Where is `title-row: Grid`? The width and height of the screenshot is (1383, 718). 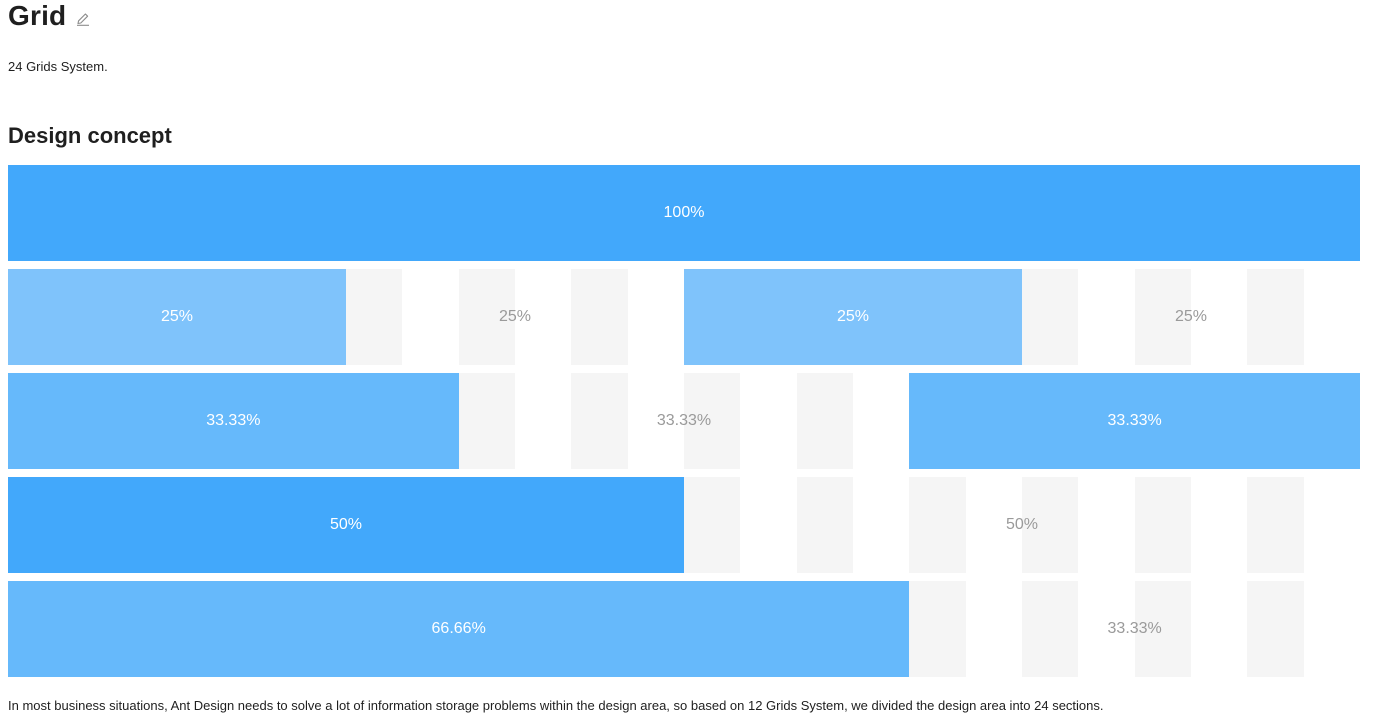
title-row: Grid is located at coordinates (49, 16).